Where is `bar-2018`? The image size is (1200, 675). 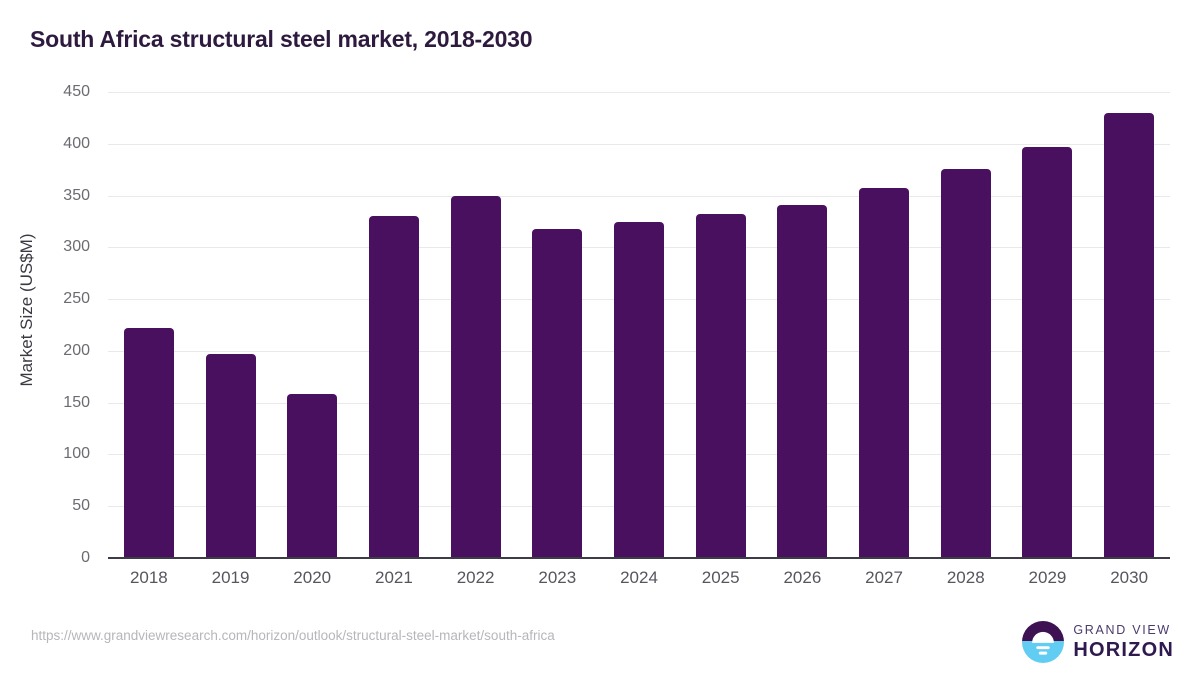
bar-2018 is located at coordinates (148, 443).